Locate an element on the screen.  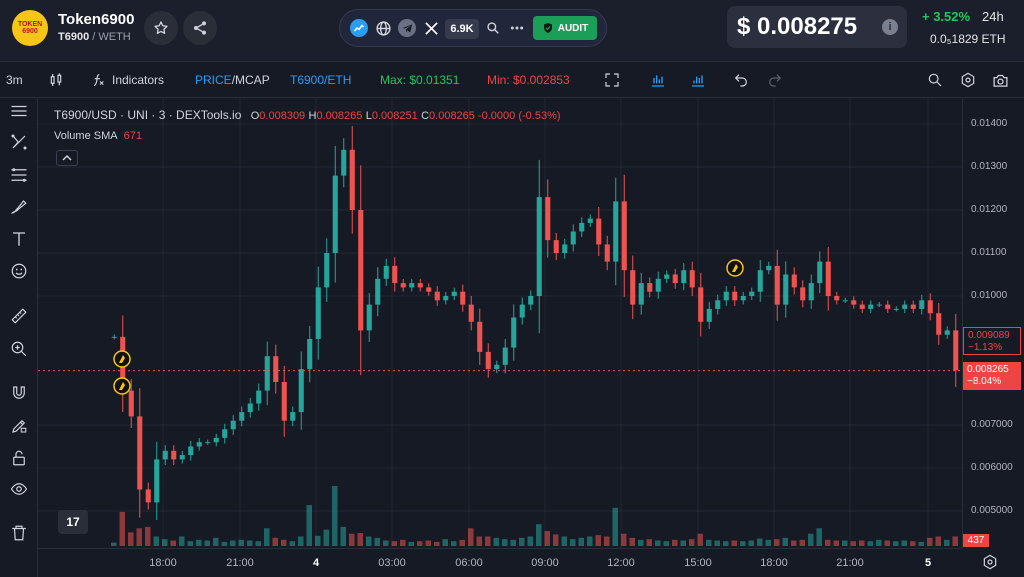
favorite-button is located at coordinates (161, 28).